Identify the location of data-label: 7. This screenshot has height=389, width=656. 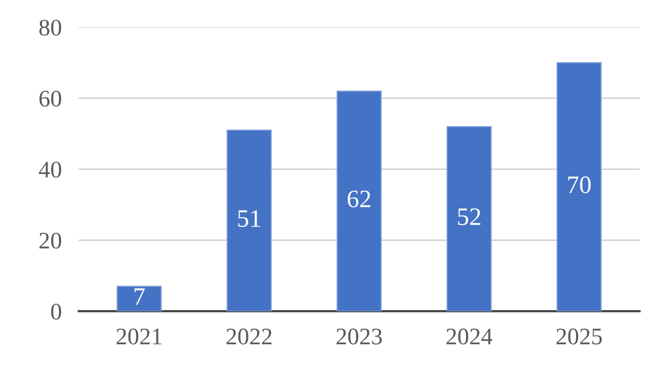
(139, 296).